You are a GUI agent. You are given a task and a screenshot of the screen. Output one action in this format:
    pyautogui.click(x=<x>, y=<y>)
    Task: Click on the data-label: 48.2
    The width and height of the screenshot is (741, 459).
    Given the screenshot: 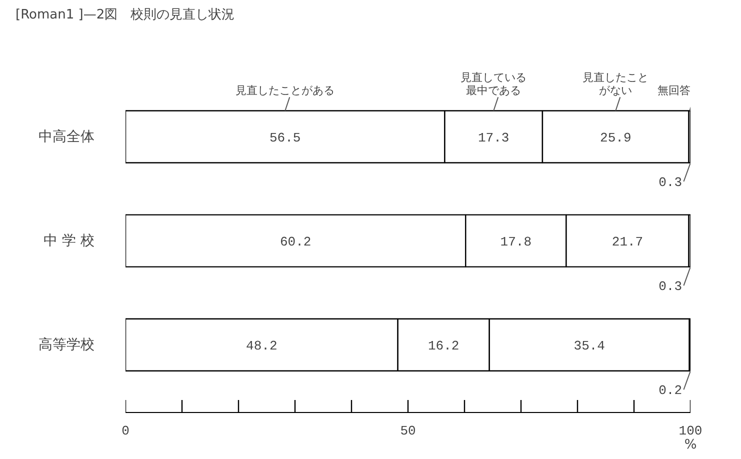 What is the action you would take?
    pyautogui.click(x=262, y=346)
    